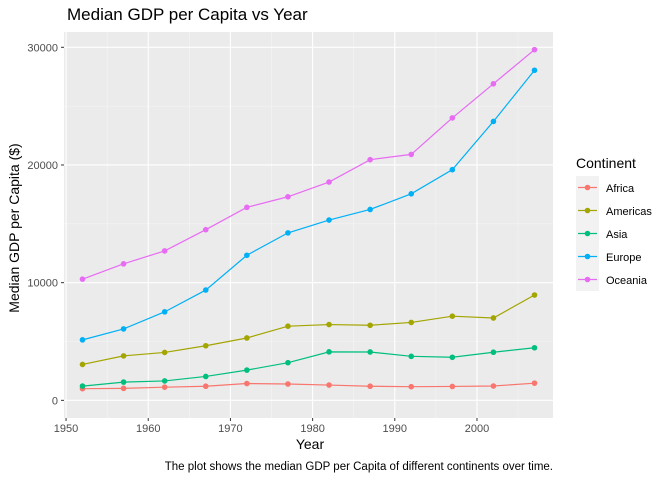  Describe the element at coordinates (627, 281) in the screenshot. I see `legend-label-oceania: Oceania` at that location.